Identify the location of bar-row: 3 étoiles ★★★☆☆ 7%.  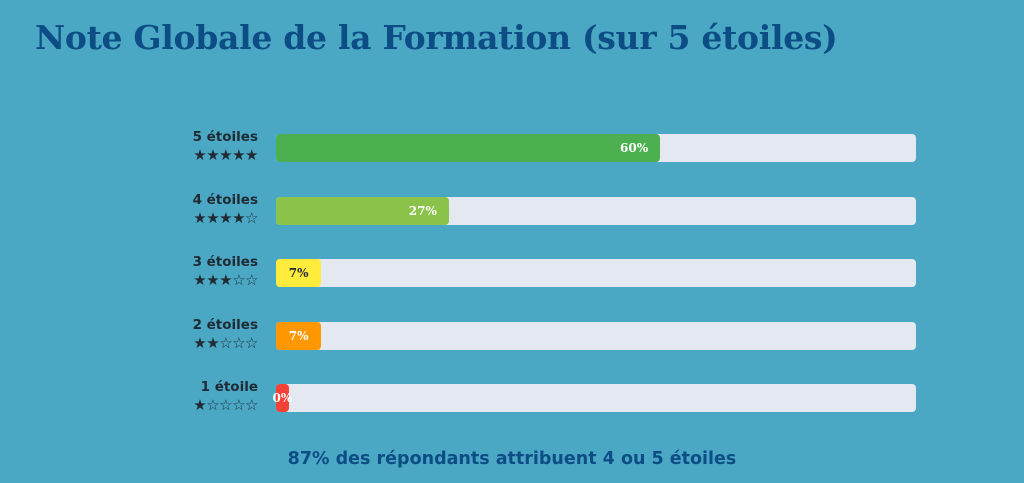
(512, 276).